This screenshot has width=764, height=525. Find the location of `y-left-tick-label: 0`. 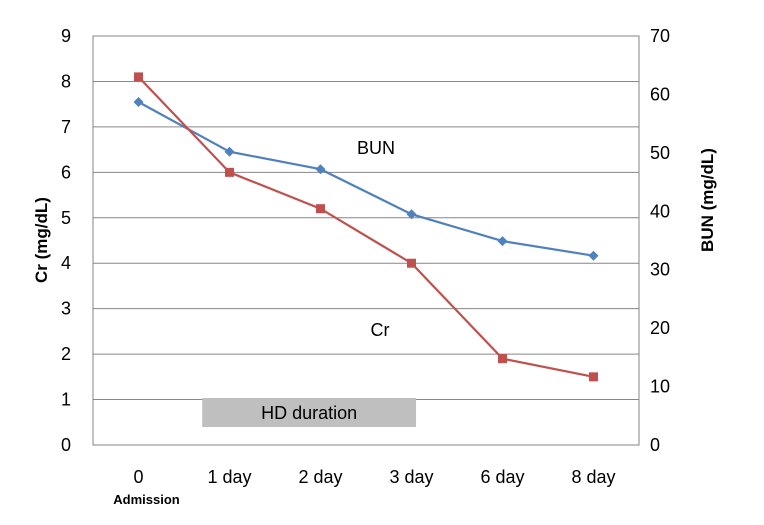

y-left-tick-label: 0 is located at coordinates (66, 445).